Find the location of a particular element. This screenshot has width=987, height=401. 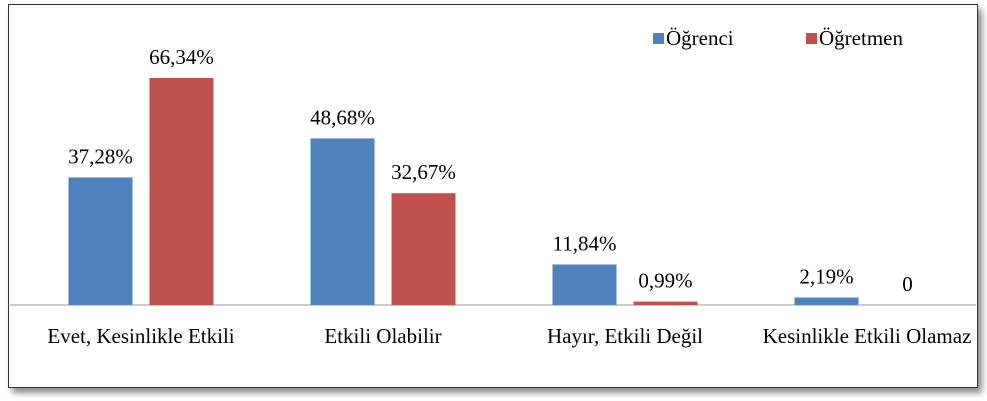

legend-label: Öğretmen is located at coordinates (861, 38).